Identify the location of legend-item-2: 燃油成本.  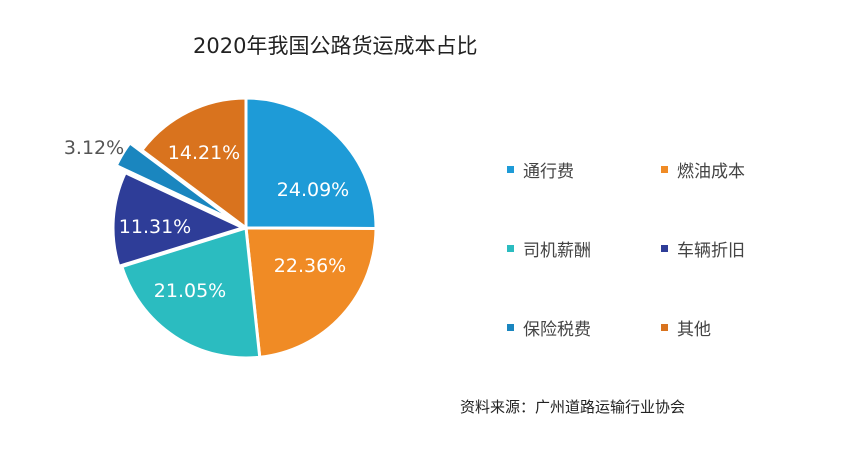
(703, 169).